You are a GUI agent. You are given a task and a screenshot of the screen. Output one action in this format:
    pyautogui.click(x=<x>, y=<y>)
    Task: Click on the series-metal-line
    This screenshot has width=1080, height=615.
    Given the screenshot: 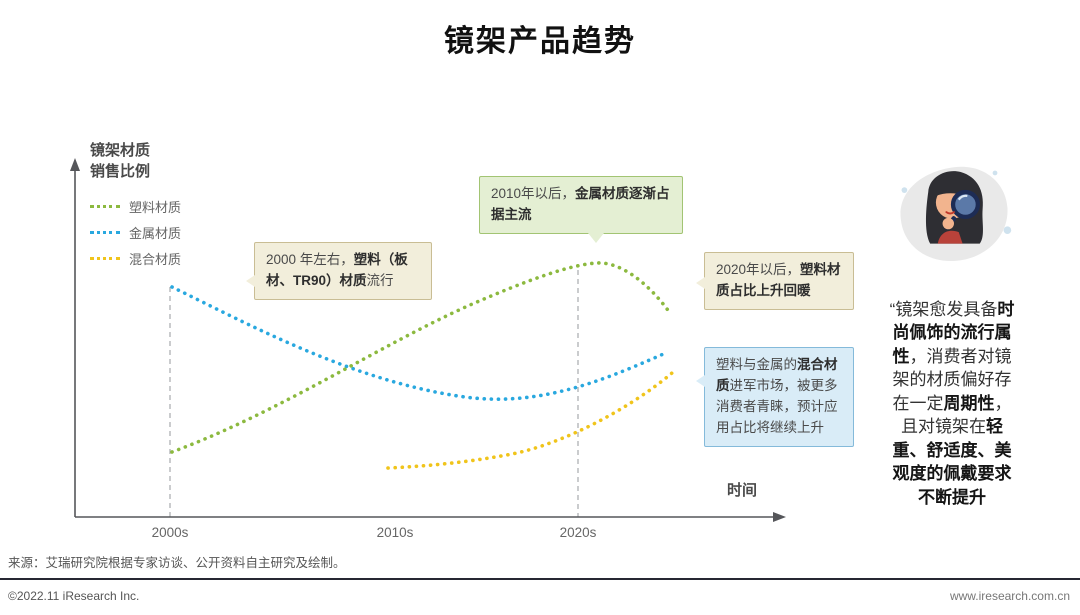 What is the action you would take?
    pyautogui.click(x=420, y=343)
    